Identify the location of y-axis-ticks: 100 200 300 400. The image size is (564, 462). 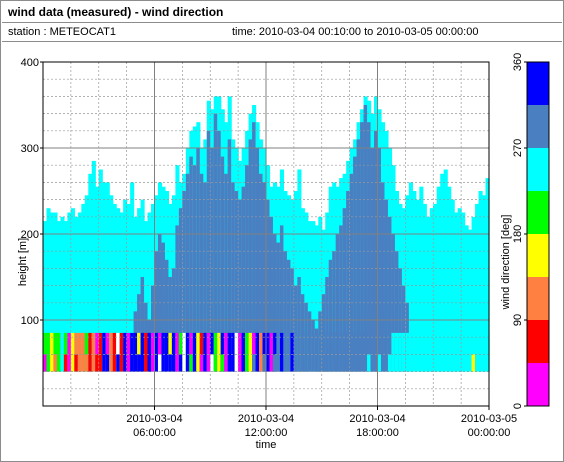
(32, 192).